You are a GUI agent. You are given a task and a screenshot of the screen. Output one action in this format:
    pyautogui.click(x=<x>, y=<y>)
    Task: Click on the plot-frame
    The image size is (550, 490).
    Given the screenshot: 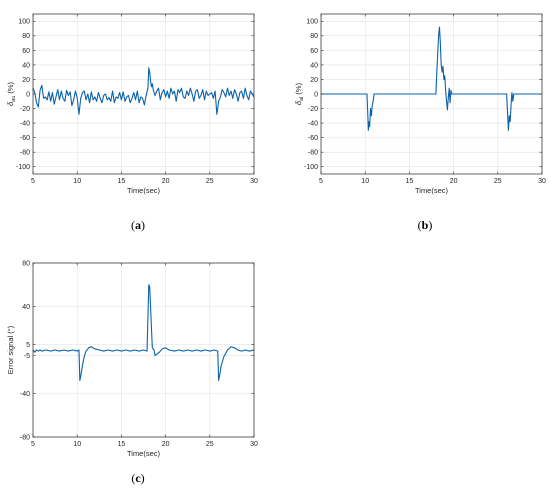 What is the action you would take?
    pyautogui.click(x=143, y=350)
    